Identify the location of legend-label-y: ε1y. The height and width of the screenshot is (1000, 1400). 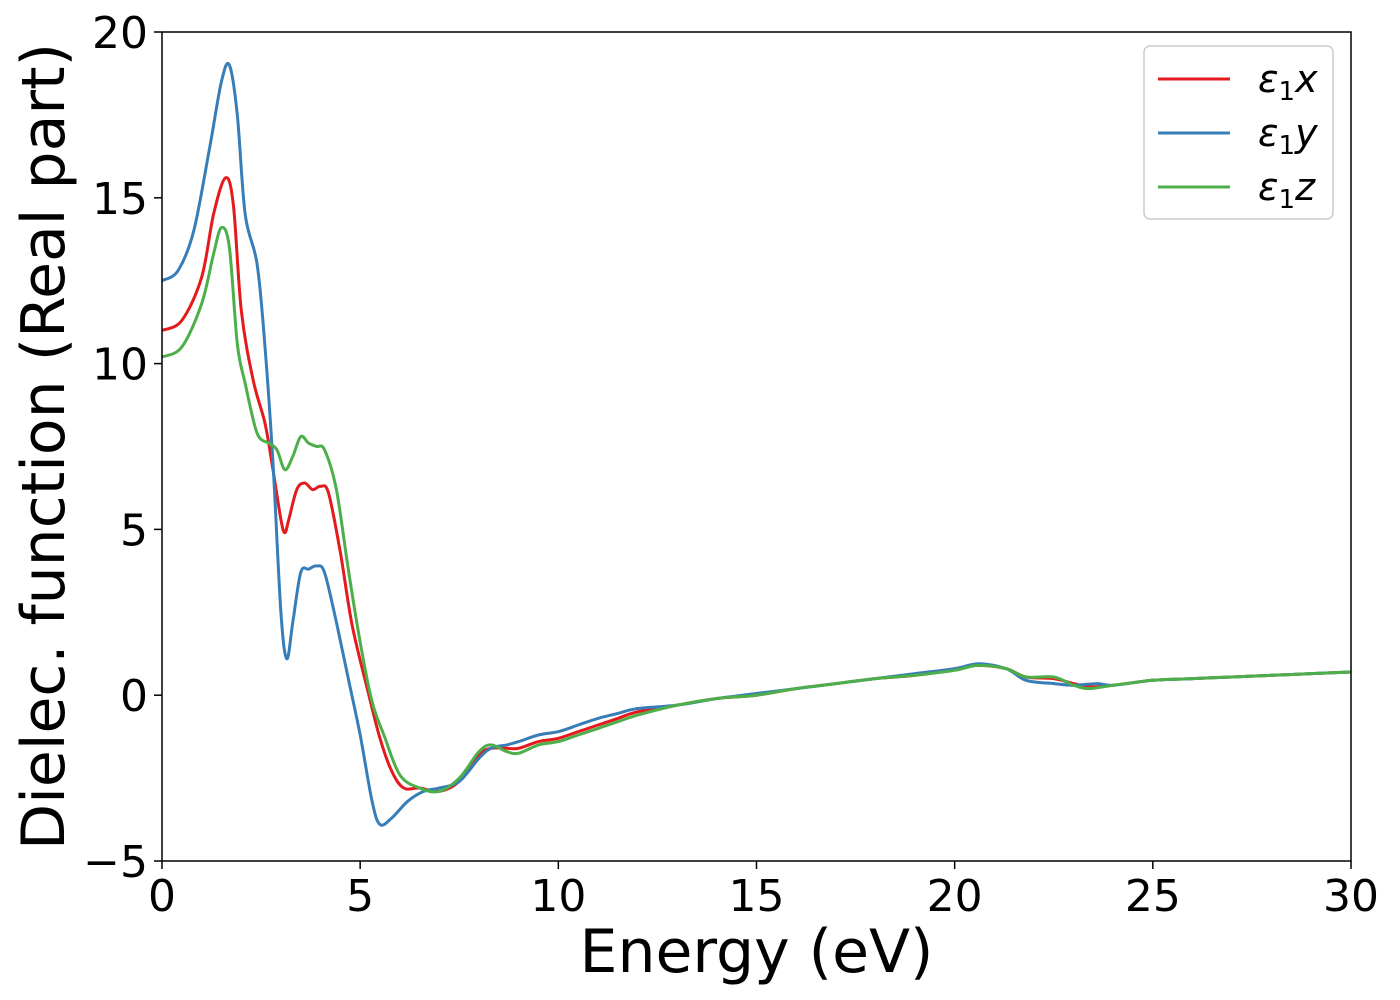
(1288, 136).